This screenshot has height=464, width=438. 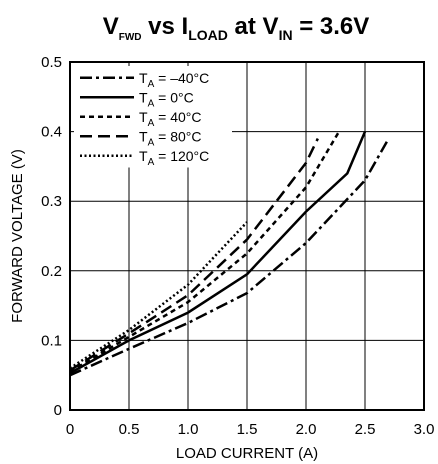 I want to click on title-eq: = 3.6V, so click(x=331, y=26).